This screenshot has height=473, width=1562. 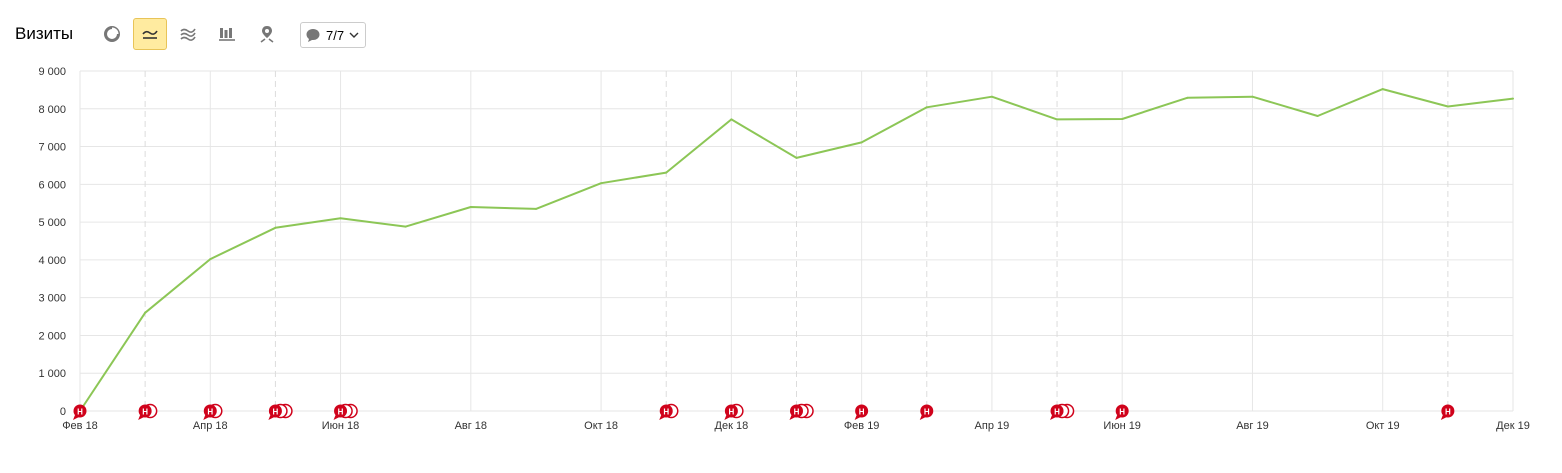 I want to click on x-tick-label: Дек 19, so click(x=1513, y=426).